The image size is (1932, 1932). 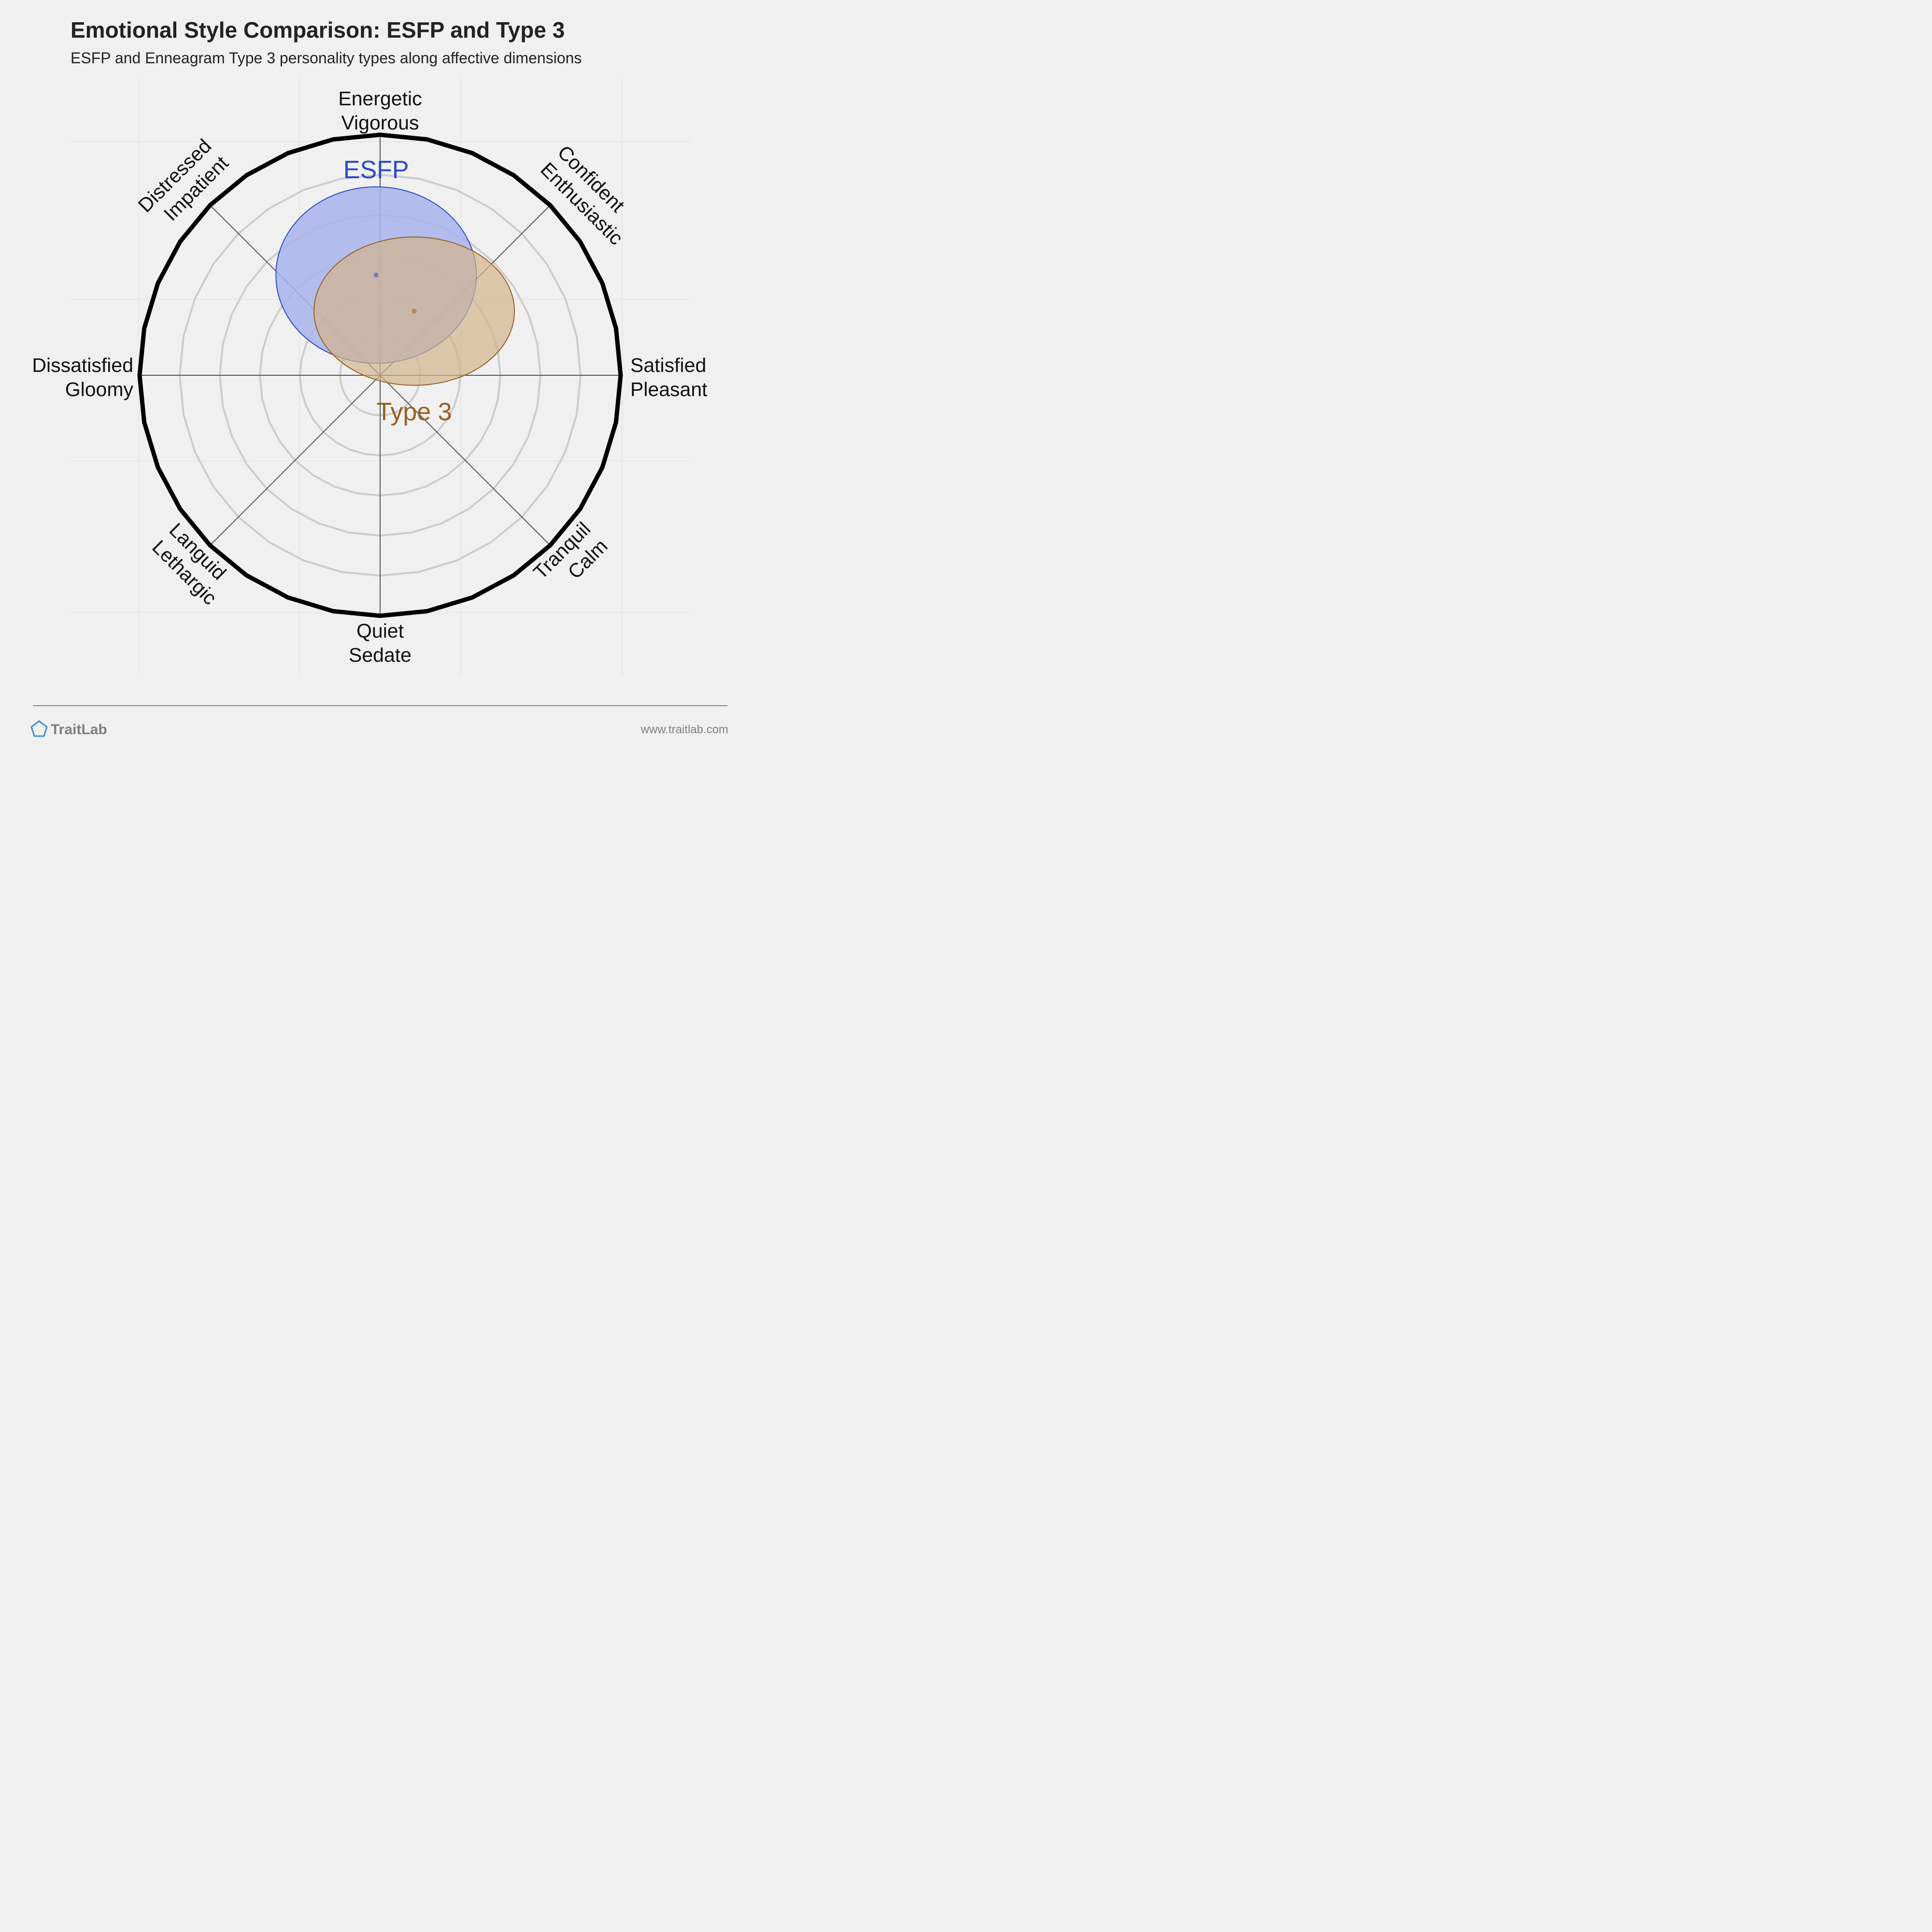 I want to click on outer-boundary, so click(x=380, y=375).